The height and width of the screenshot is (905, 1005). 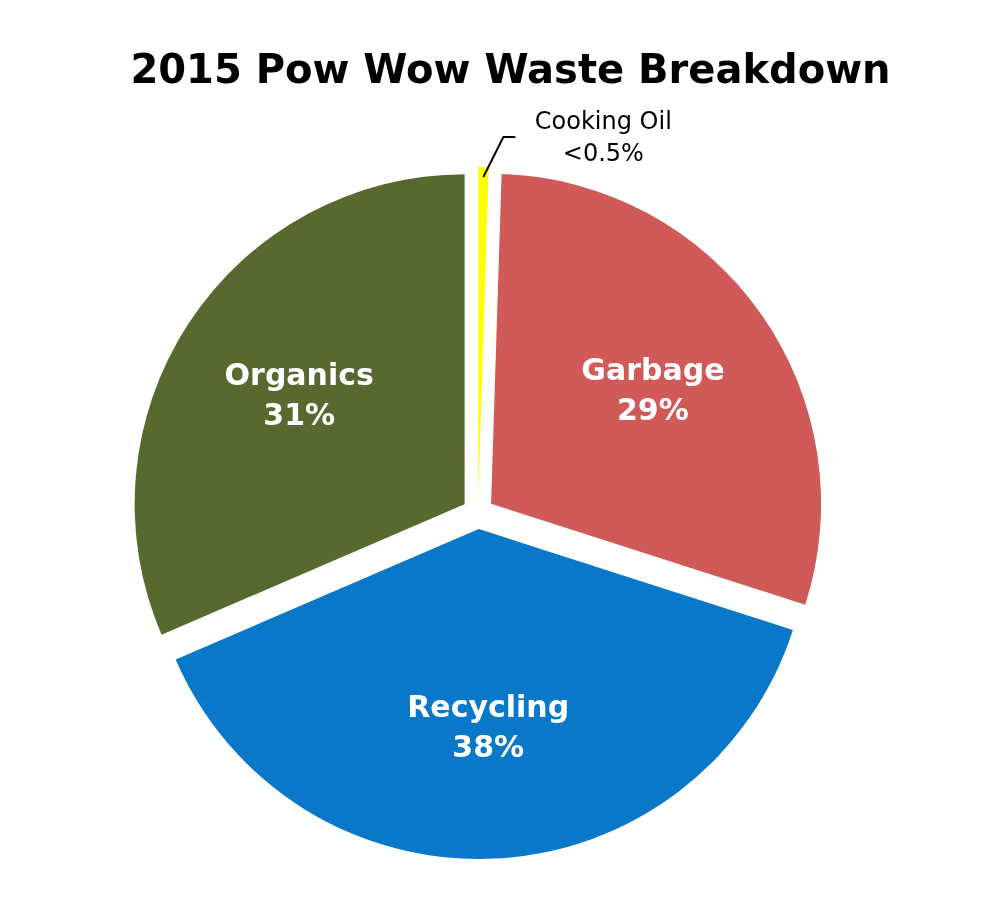 What do you see at coordinates (510, 69) in the screenshot?
I see `chart-title: 2015 Pow Wow Waste Breakdown` at bounding box center [510, 69].